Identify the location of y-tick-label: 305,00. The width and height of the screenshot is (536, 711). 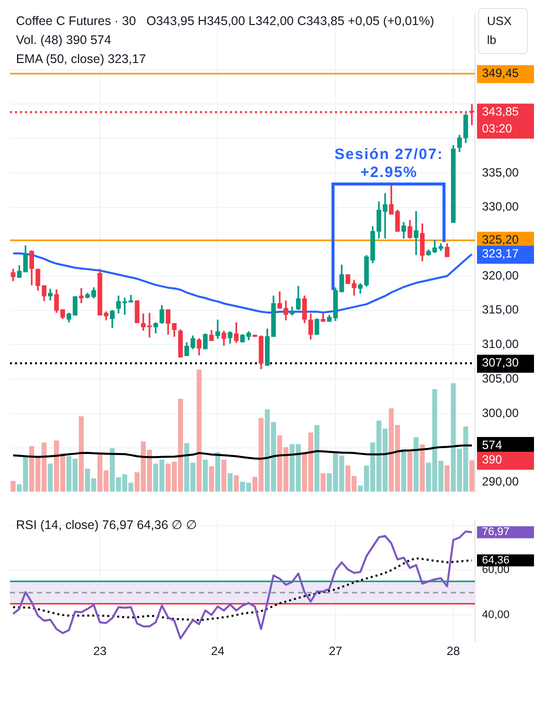
(501, 378).